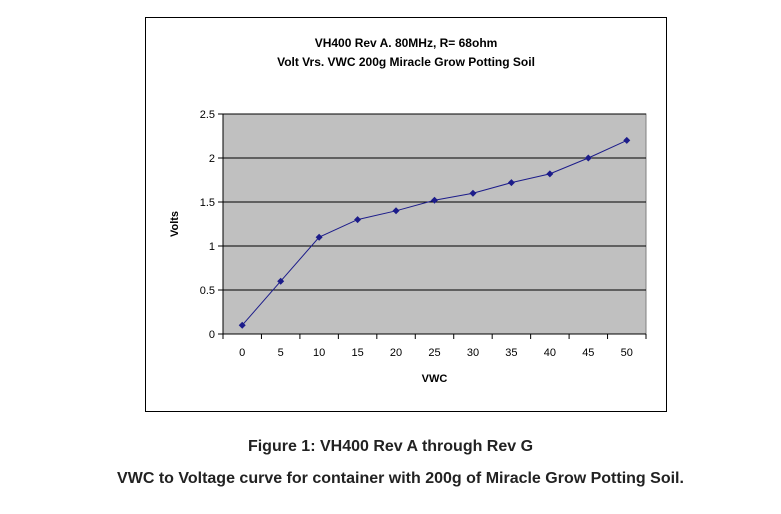 The width and height of the screenshot is (781, 514). I want to click on y-tick-label-1: 0.5, so click(207, 291).